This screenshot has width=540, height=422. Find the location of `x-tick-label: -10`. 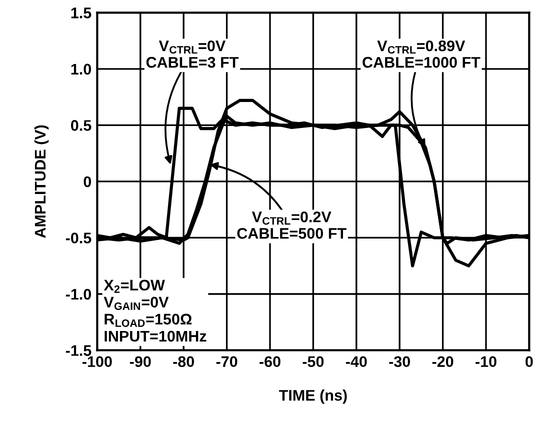

x-tick-label: -10 is located at coordinates (486, 362).